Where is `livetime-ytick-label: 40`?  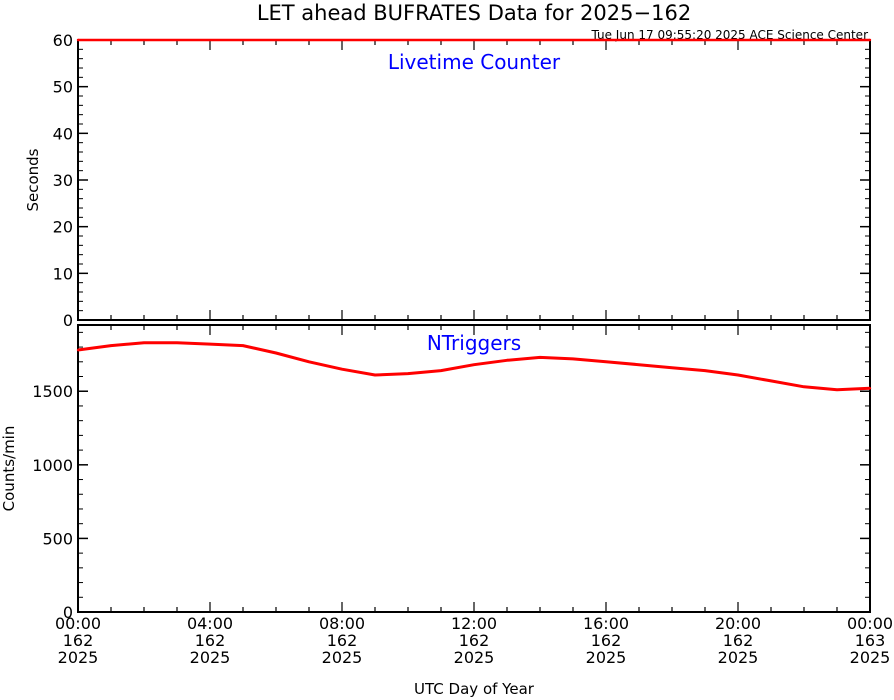
livetime-ytick-label: 40 is located at coordinates (63, 133).